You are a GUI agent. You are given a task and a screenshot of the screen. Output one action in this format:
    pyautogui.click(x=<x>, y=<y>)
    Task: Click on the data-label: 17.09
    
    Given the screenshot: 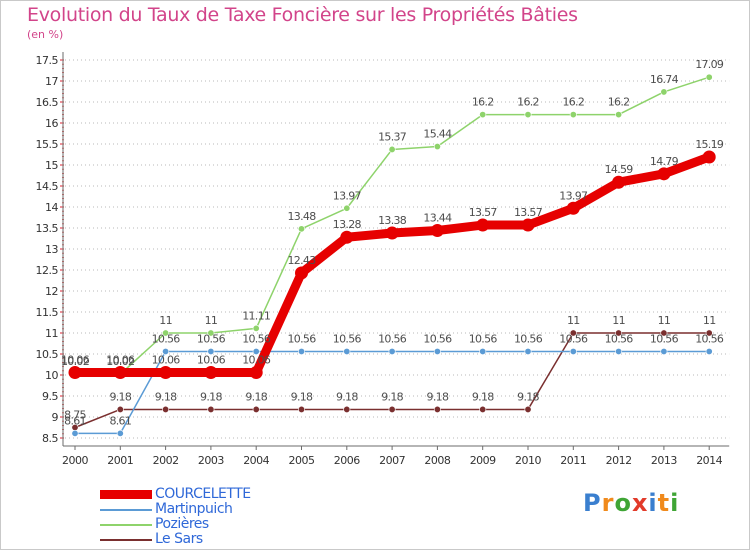 What is the action you would take?
    pyautogui.click(x=709, y=64)
    